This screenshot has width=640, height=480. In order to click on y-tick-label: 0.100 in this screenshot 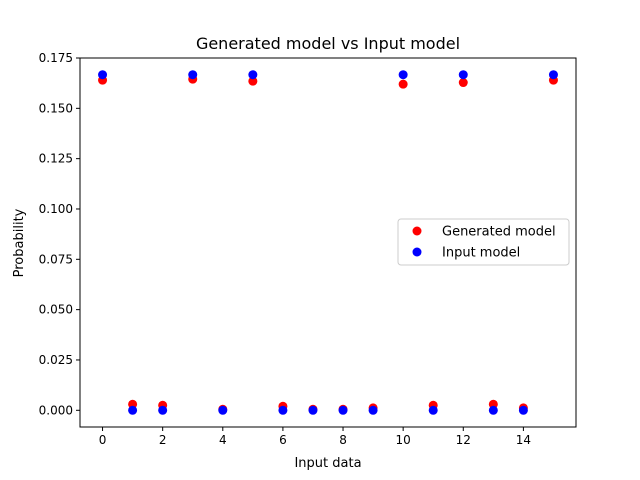, I will do `click(56, 209)`.